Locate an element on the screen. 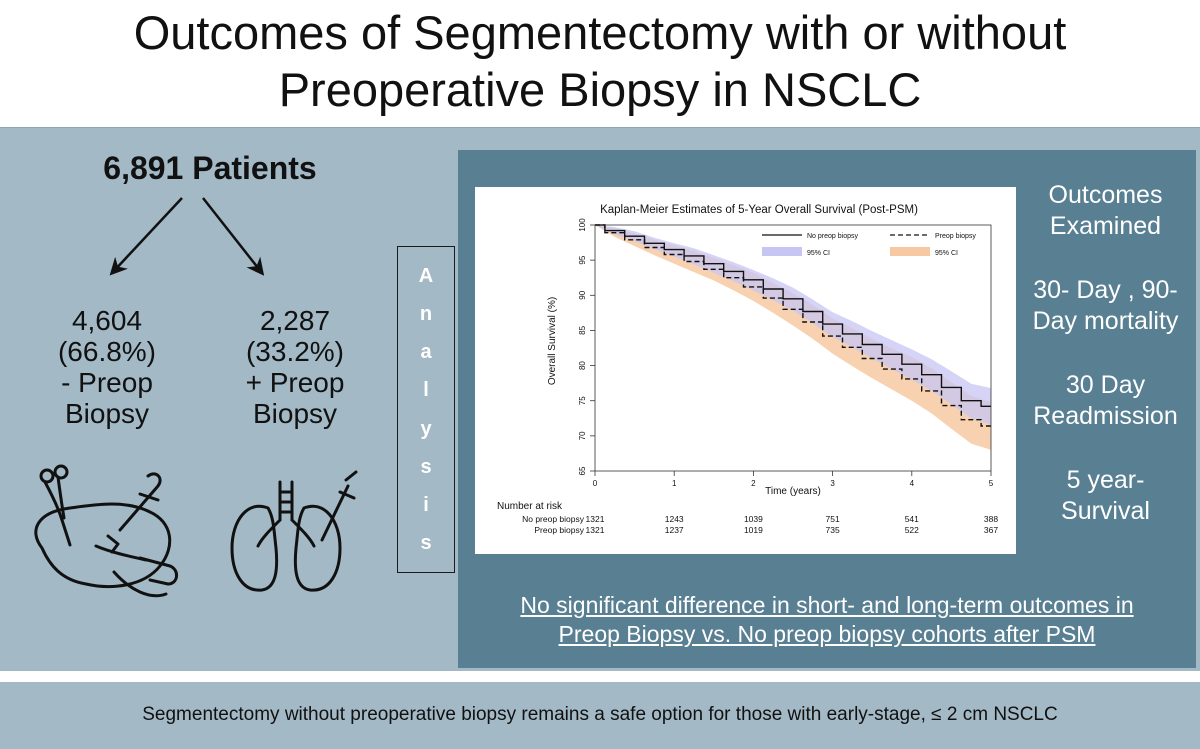 This screenshot has width=1200, height=749. risk-count: 388 is located at coordinates (991, 519).